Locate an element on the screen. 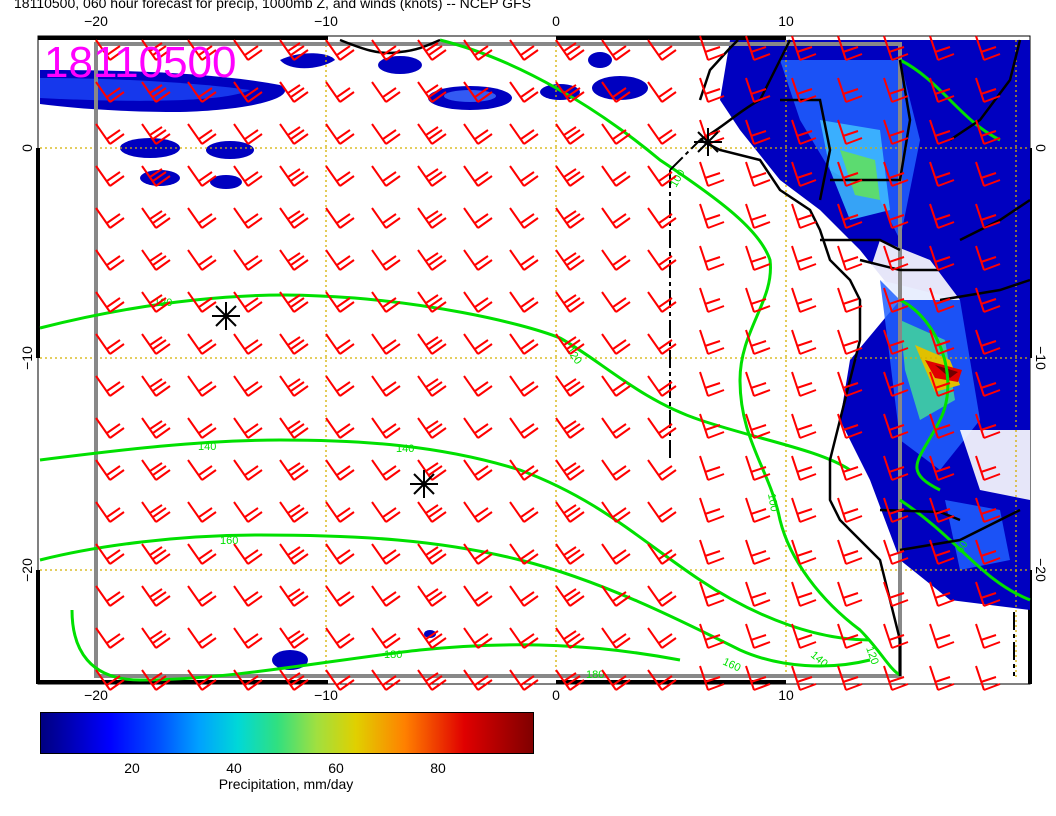  lat-tick-right: −10 is located at coordinates (1041, 358).